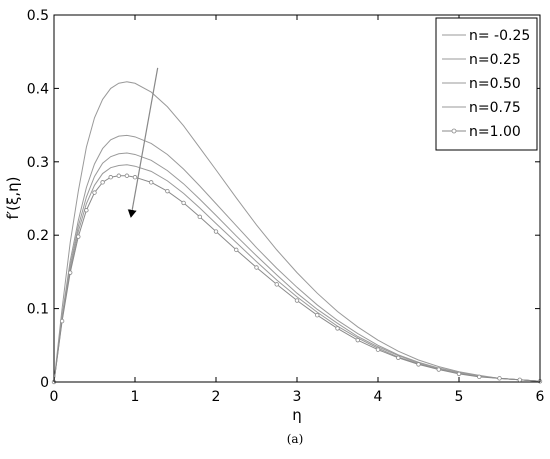 The image size is (550, 459). I want to click on legend-label: n=0.25, so click(495, 60).